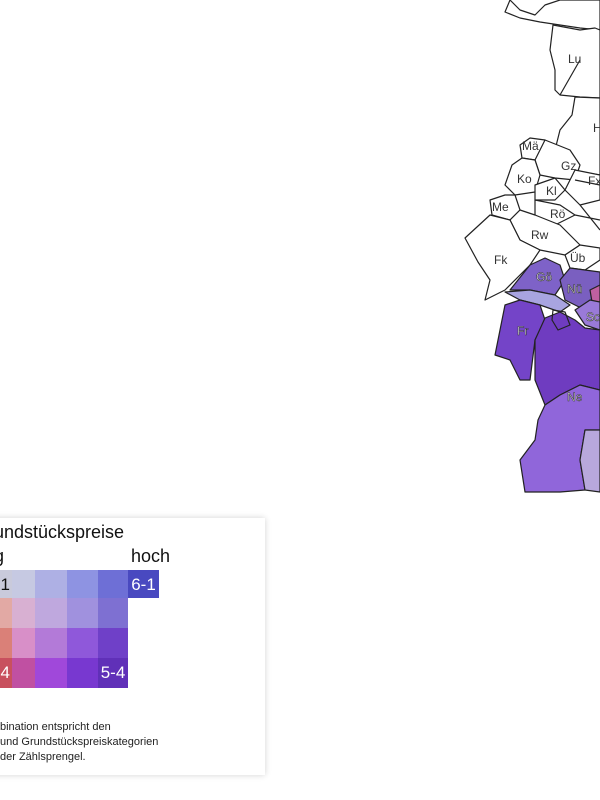 The height and width of the screenshot is (800, 600). I want to click on label-ne: Ne, so click(575, 397).